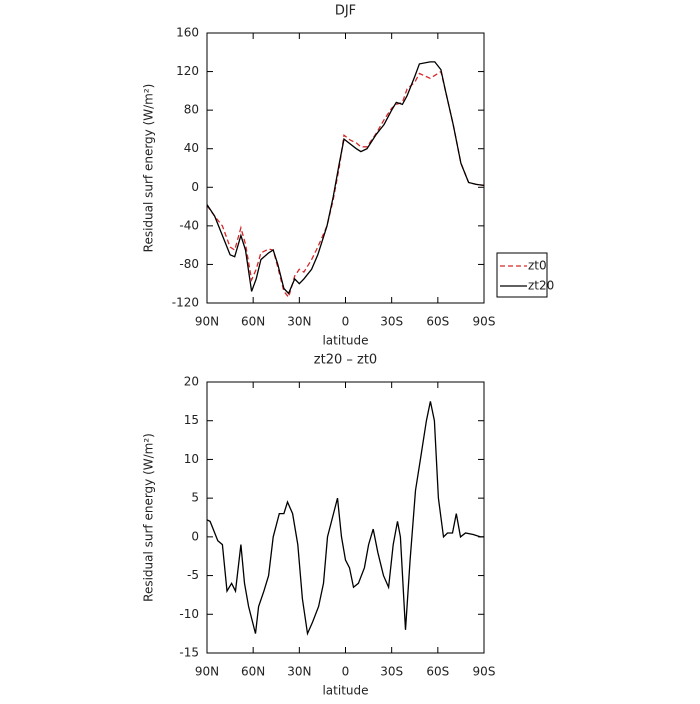 This screenshot has width=700, height=704. What do you see at coordinates (345, 360) in the screenshot?
I see `chart-title: zt20 – zt0` at bounding box center [345, 360].